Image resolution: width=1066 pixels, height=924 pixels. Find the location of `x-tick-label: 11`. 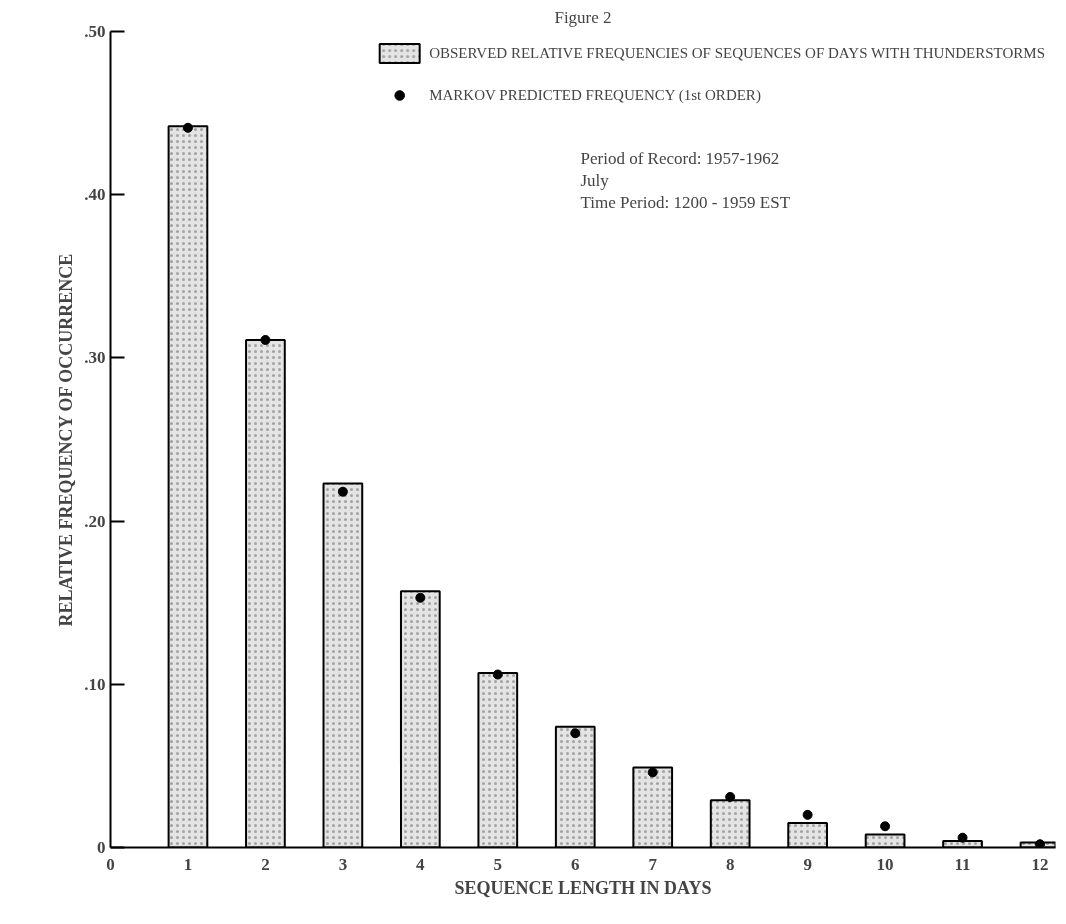

x-tick-label: 11 is located at coordinates (962, 864).